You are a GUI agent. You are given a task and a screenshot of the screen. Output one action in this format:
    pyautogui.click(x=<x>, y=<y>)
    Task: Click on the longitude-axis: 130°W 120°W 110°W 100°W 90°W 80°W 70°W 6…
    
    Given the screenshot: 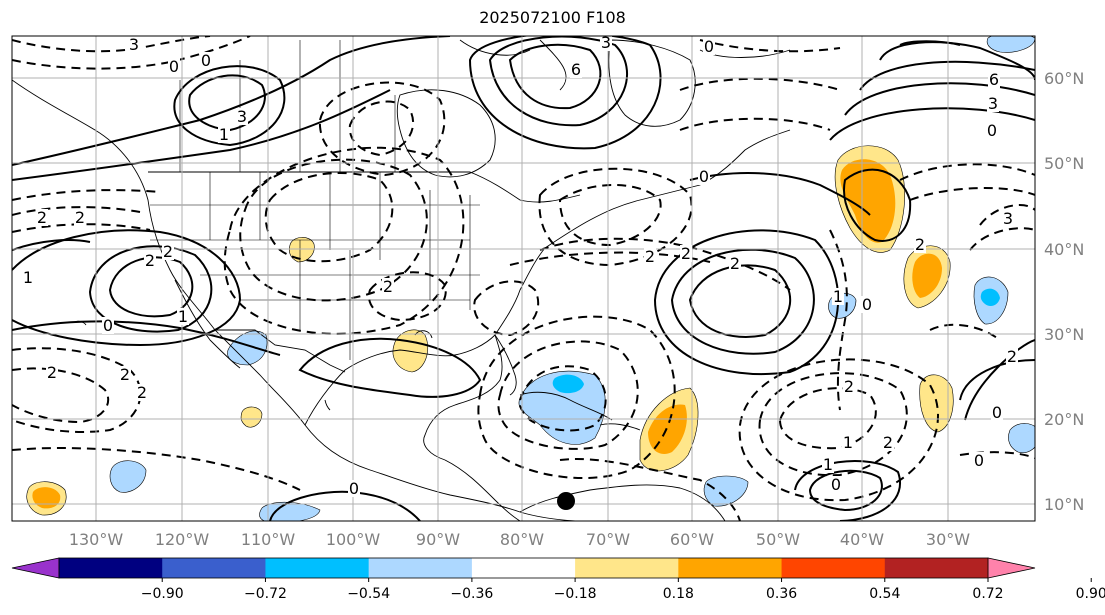 What is the action you would take?
    pyautogui.click(x=519, y=539)
    